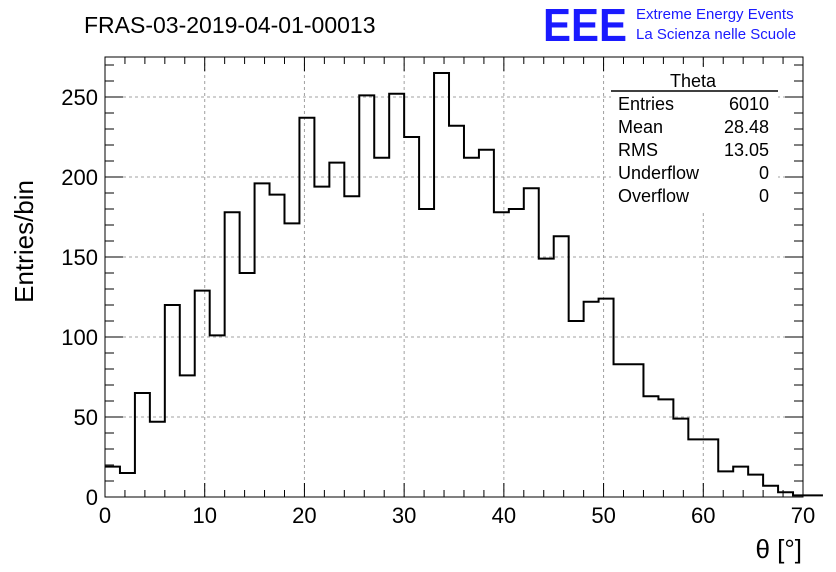 The width and height of the screenshot is (836, 572). What do you see at coordinates (79, 97) in the screenshot?
I see `y-tick-label: 250` at bounding box center [79, 97].